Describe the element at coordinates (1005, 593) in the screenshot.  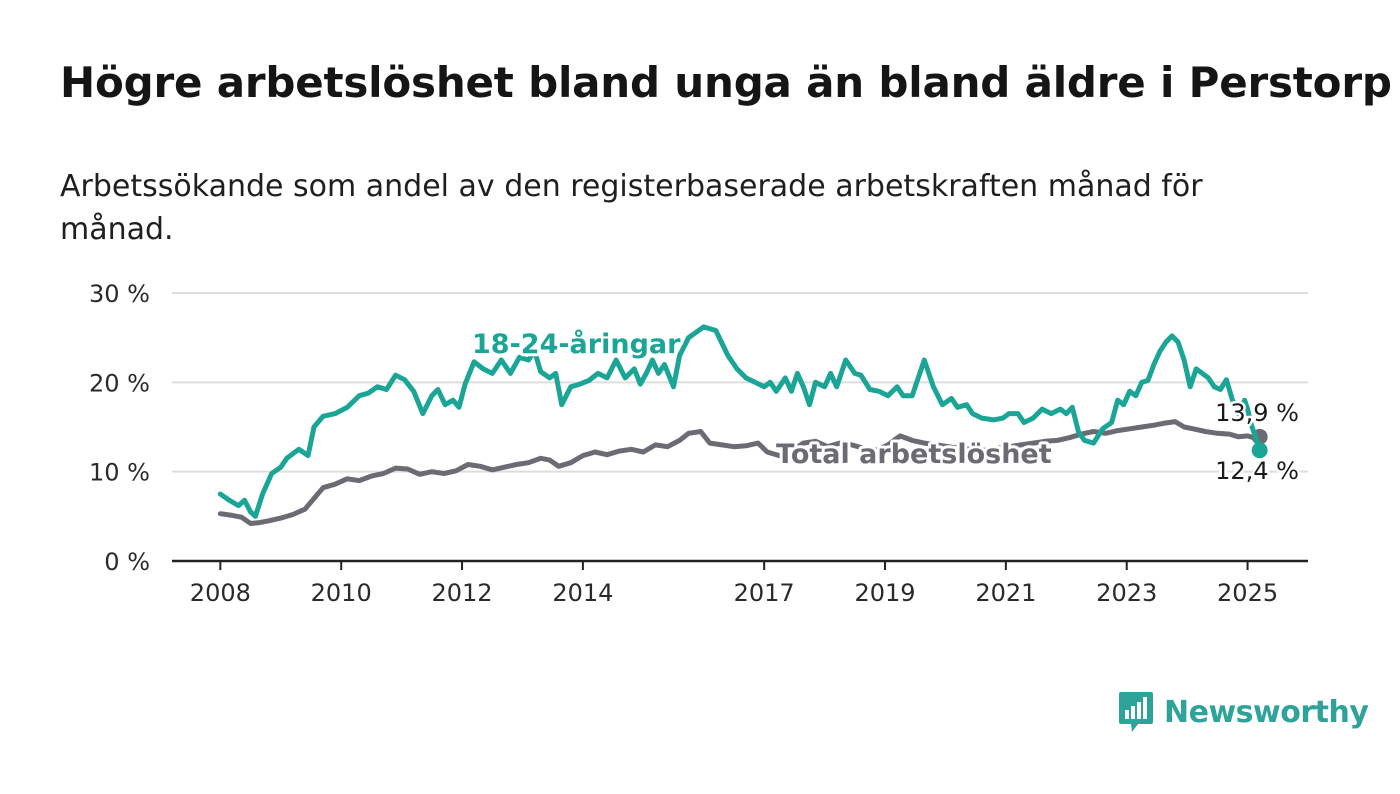
I see `x-tick-label: 2021` at that location.